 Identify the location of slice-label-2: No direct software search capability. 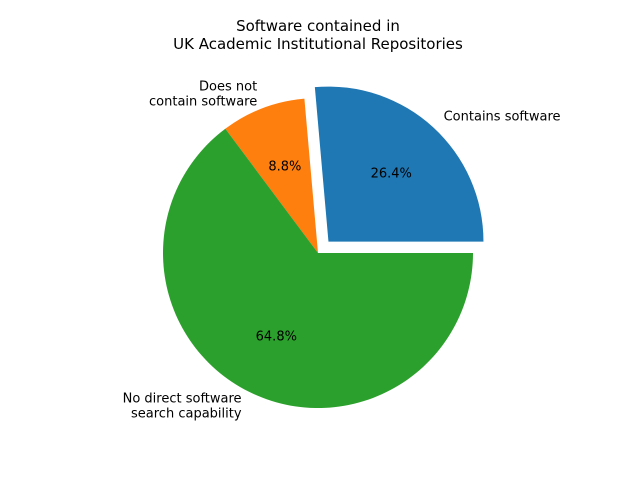
(182, 406).